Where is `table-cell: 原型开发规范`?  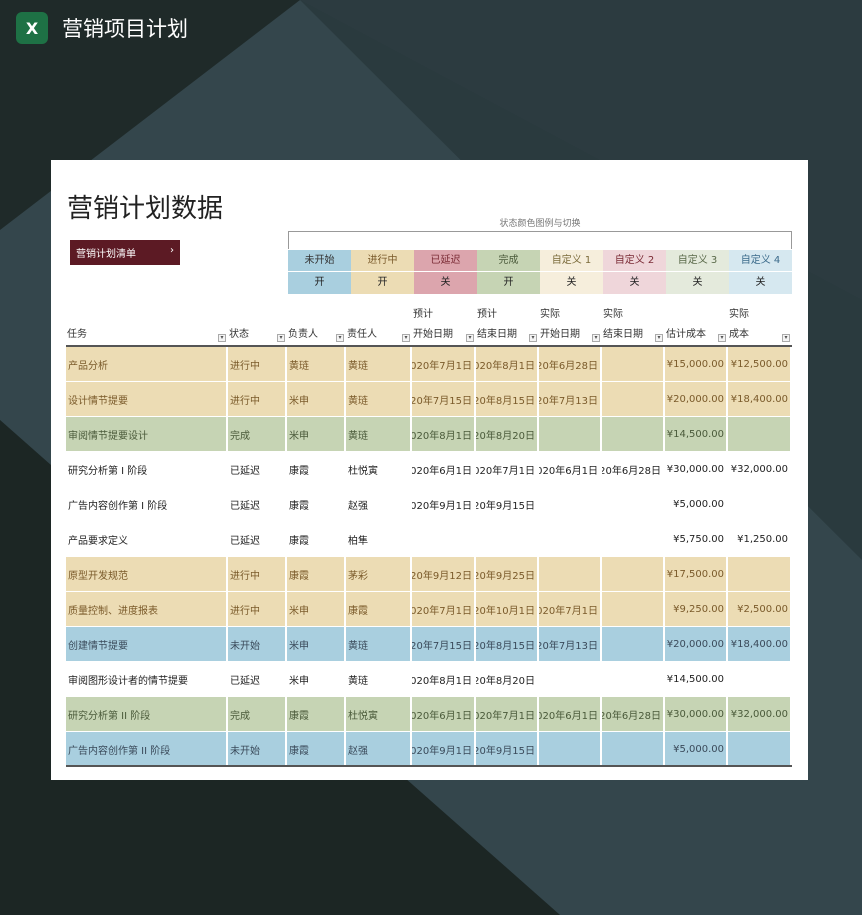
table-cell: 原型开发规范 is located at coordinates (147, 574).